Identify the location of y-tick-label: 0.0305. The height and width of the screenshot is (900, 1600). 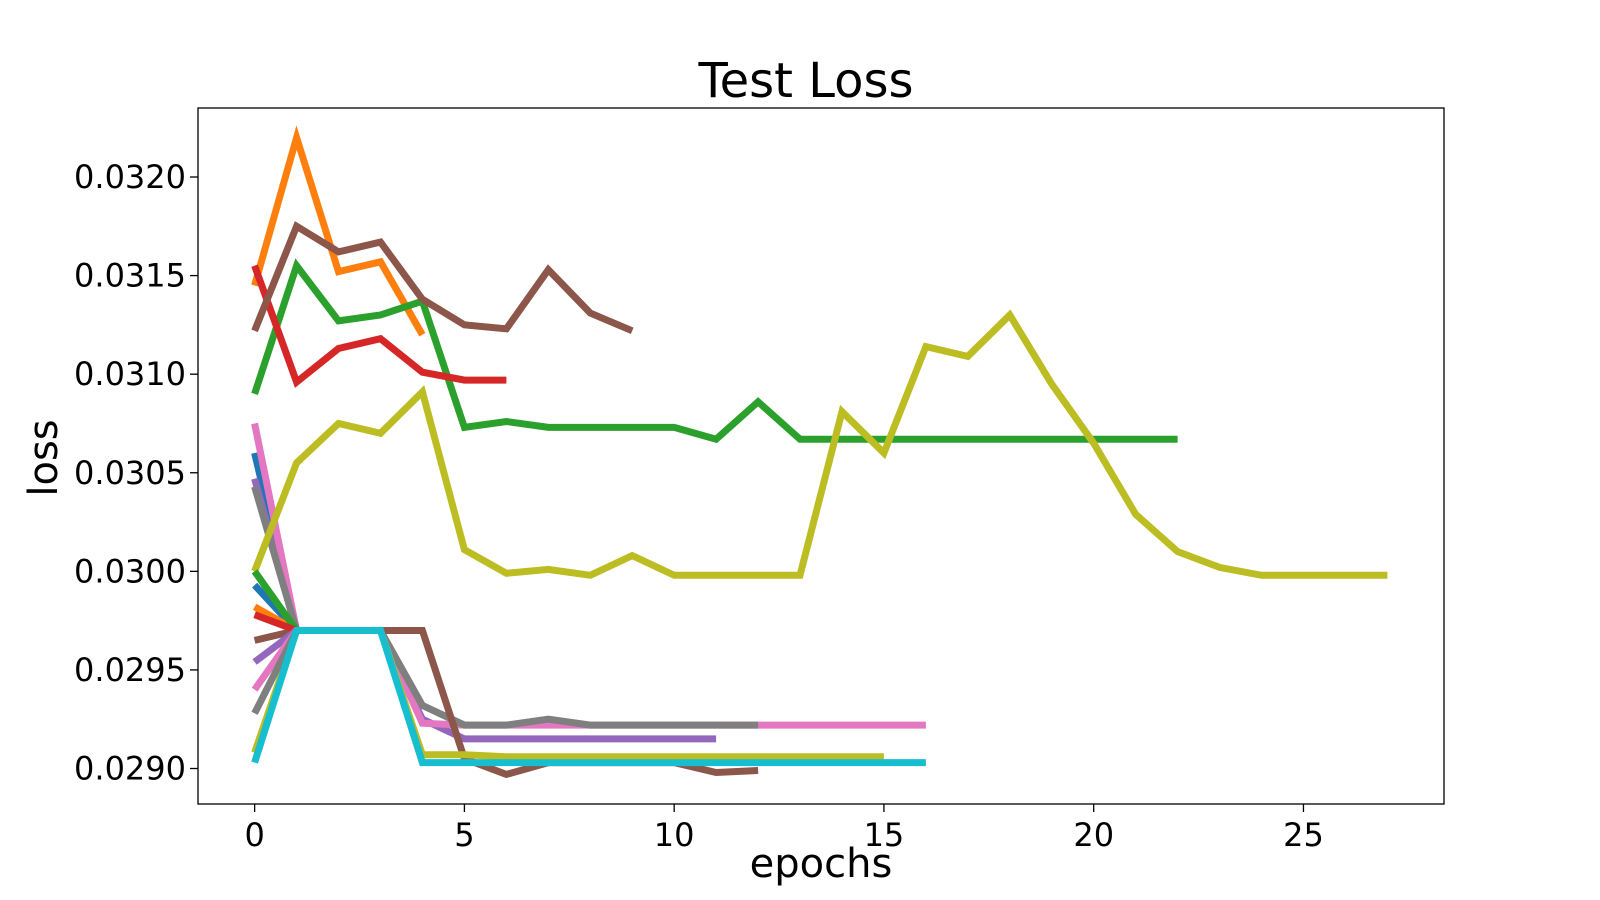
(130, 473).